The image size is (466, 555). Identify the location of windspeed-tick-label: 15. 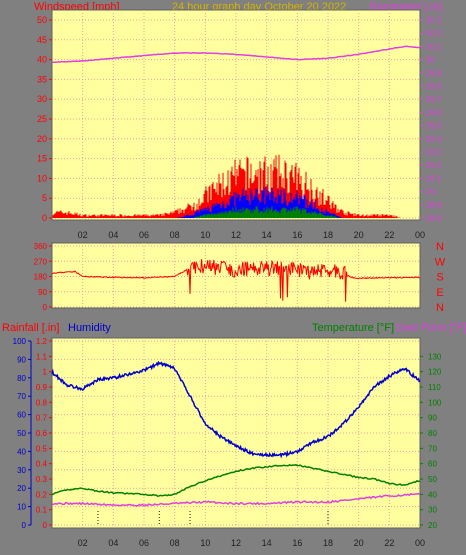
(42, 159).